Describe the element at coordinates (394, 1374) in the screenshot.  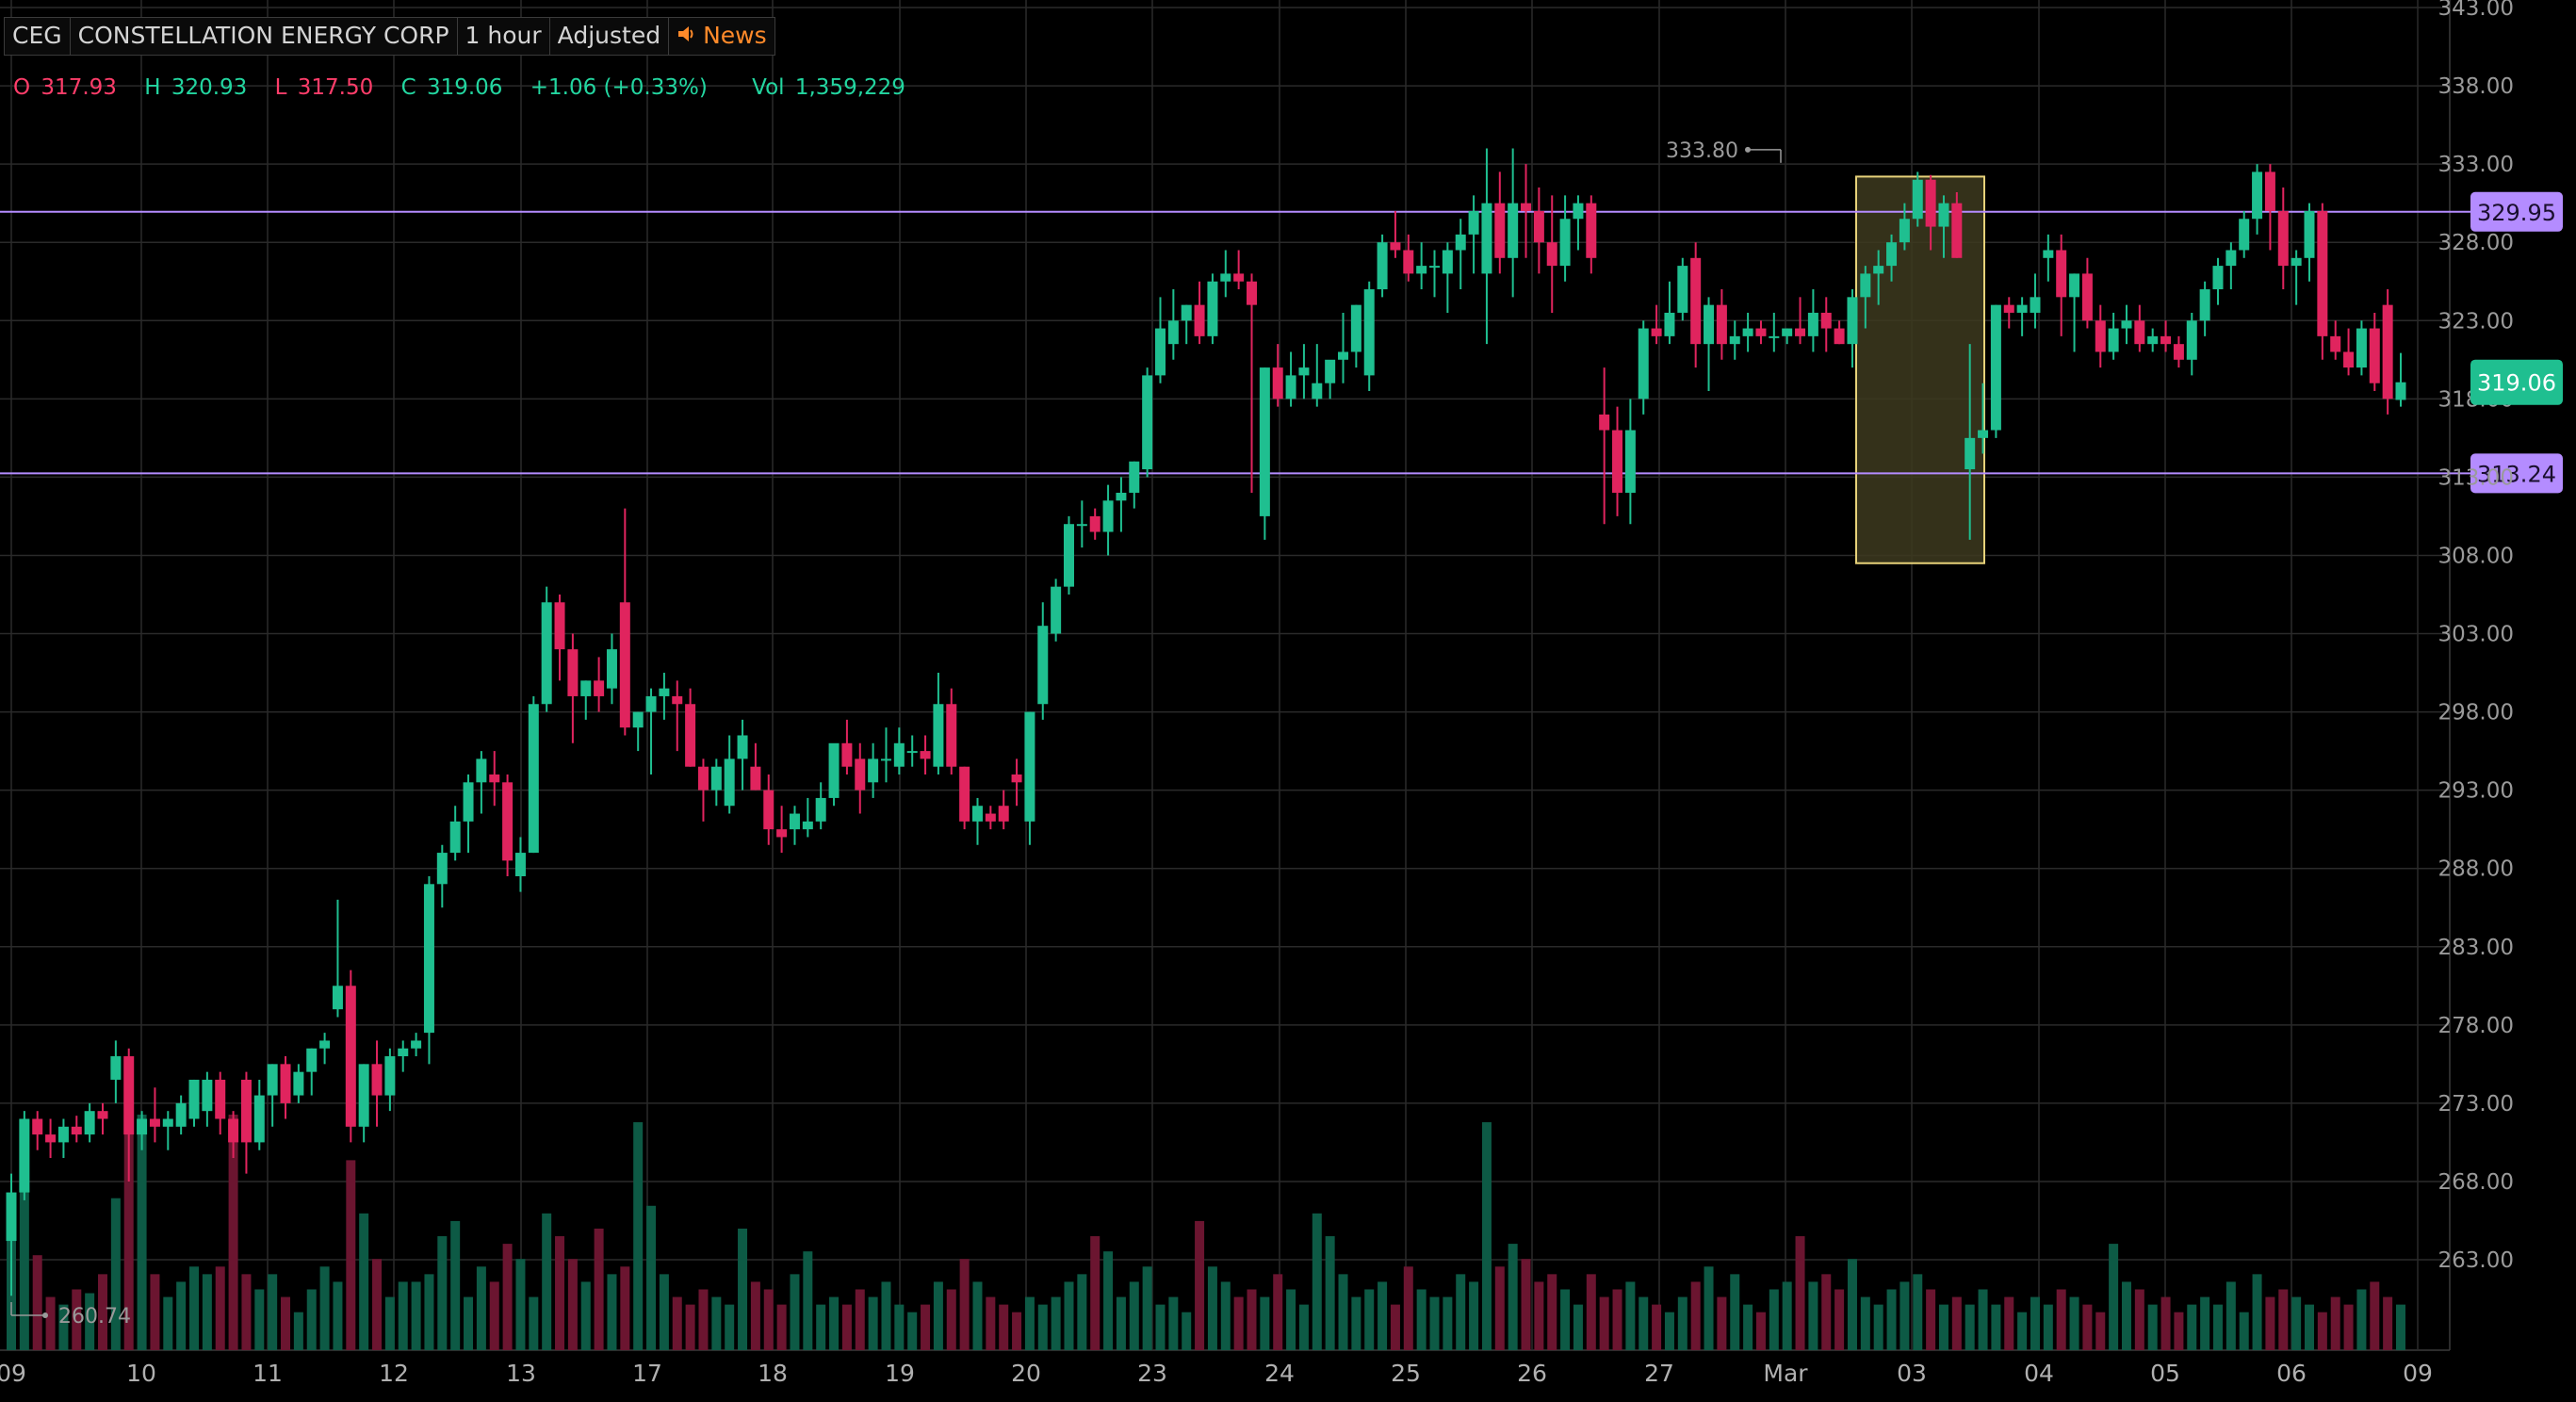
I see `x-tick-label: 12` at that location.